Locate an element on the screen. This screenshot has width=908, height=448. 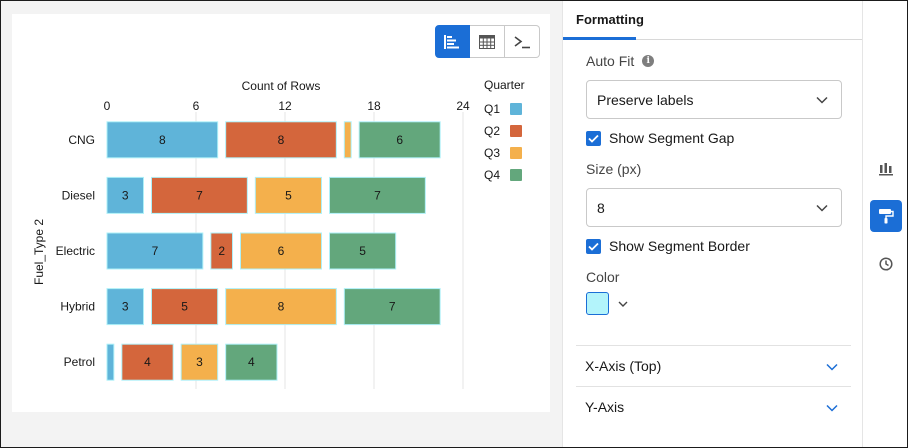
terminal-icon is located at coordinates (522, 41).